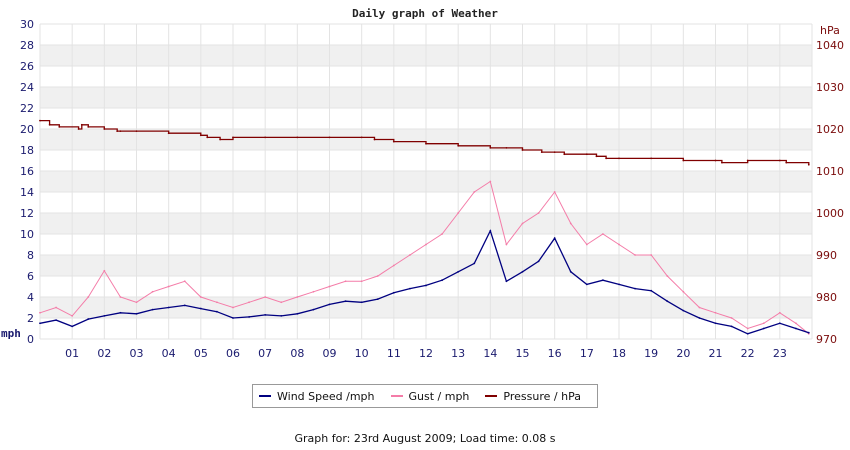 The height and width of the screenshot is (450, 850). Describe the element at coordinates (27, 171) in the screenshot. I see `left-tick-label: 16` at that location.